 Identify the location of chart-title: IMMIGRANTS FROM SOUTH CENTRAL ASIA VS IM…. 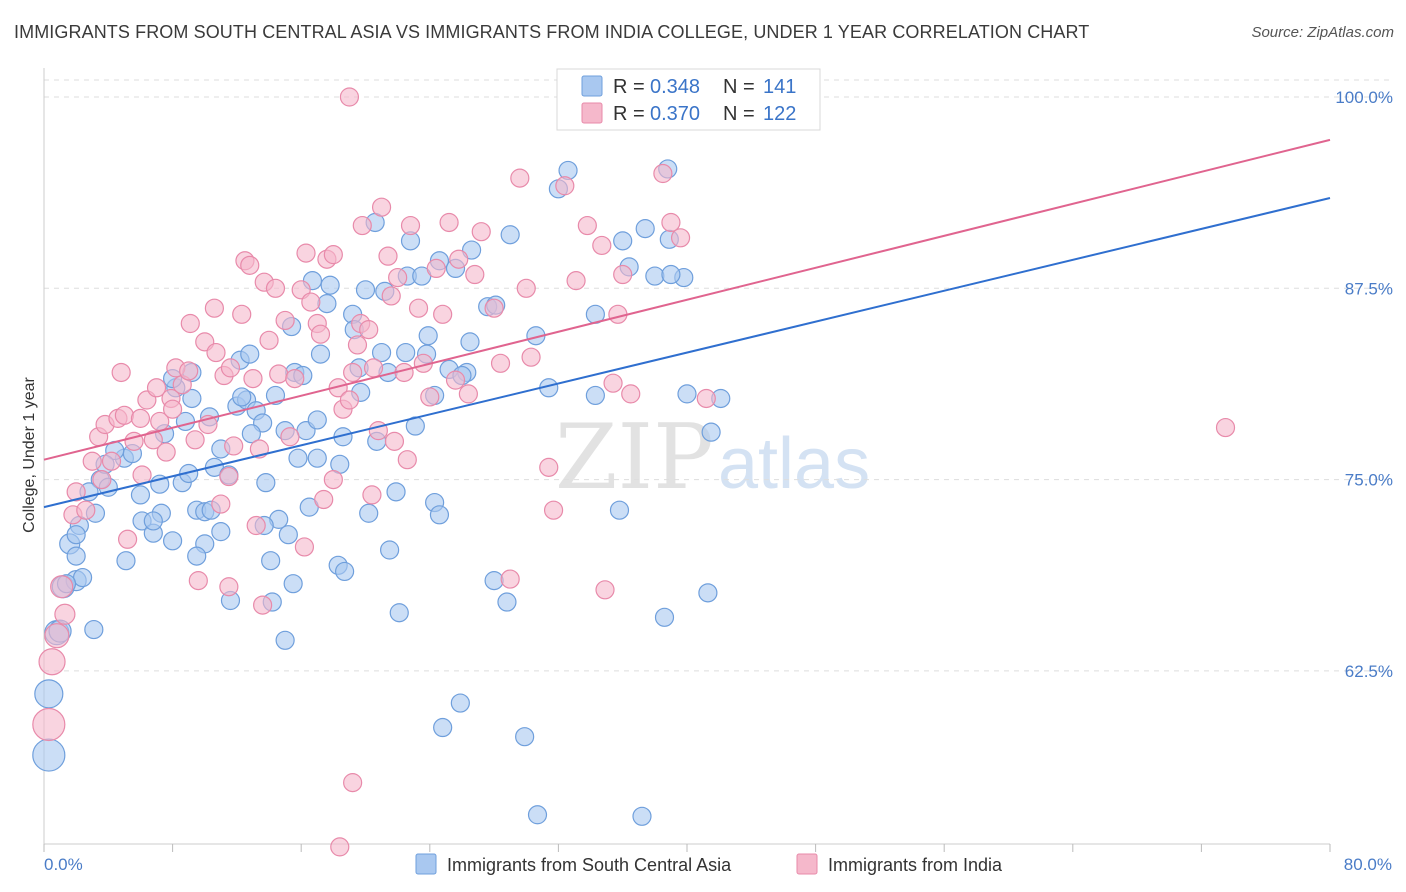
(552, 32).